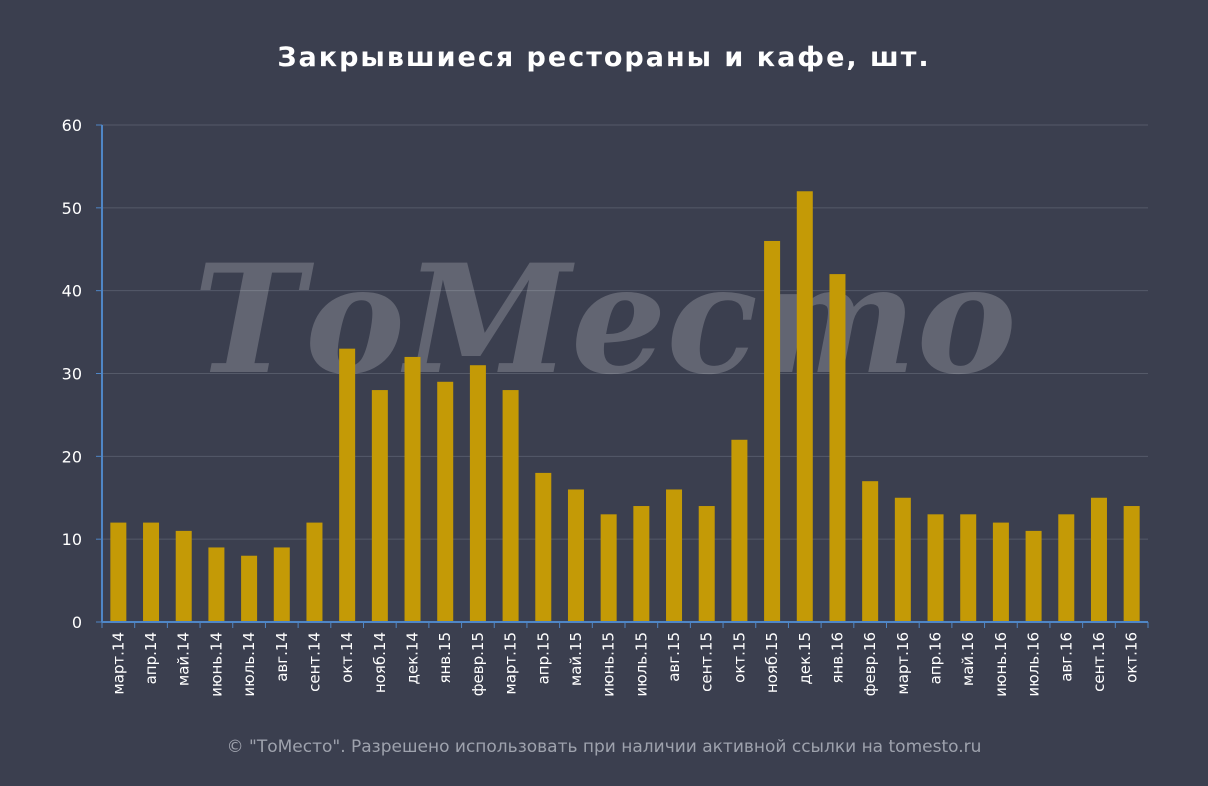  I want to click on x-tick-label: апр.15, so click(543, 658).